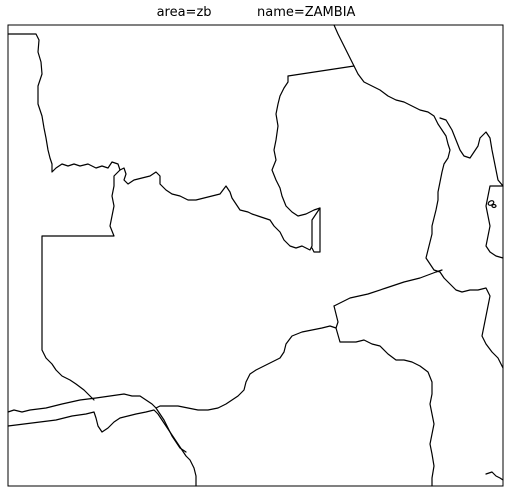 The image size is (512, 493). Describe the element at coordinates (321, 71) in the screenshot. I see `border-drc-zambia-north` at that location.